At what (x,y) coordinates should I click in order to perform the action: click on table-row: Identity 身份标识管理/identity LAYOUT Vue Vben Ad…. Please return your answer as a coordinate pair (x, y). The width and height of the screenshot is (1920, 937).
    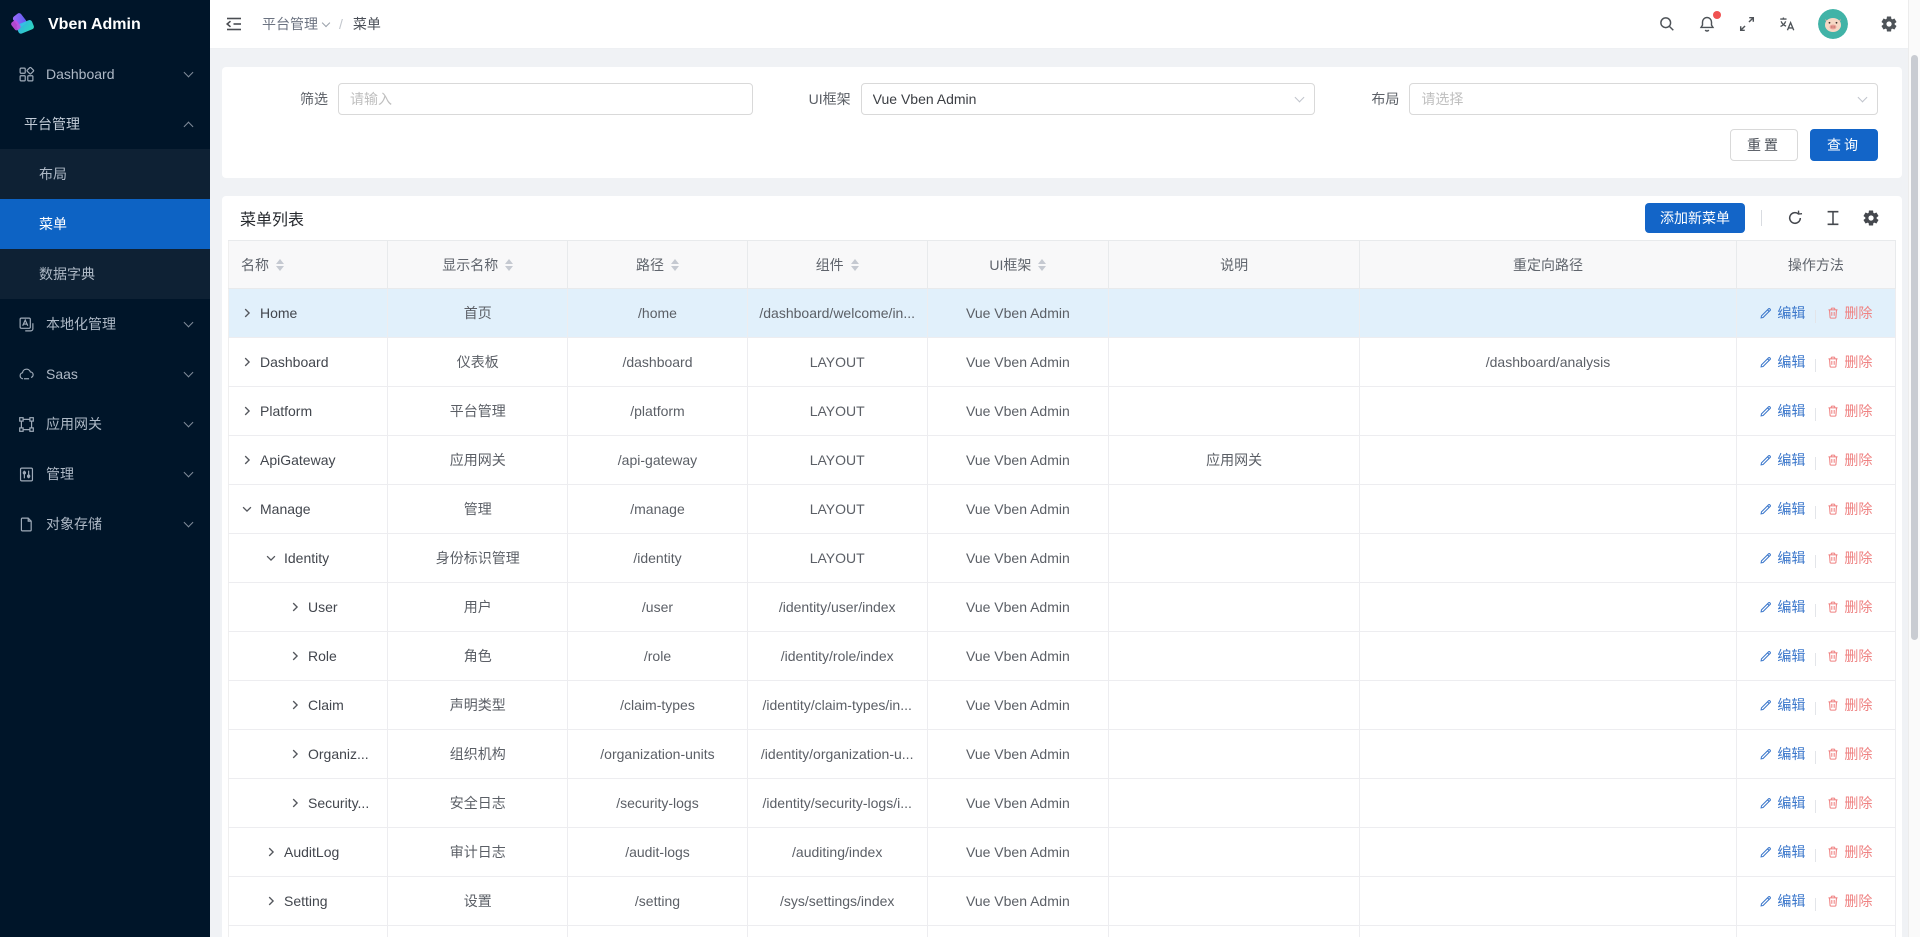
    Looking at the image, I should click on (1062, 558).